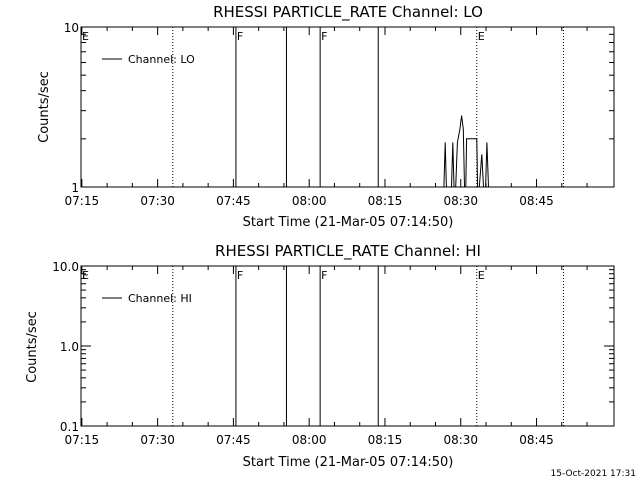 The height and width of the screenshot is (480, 640). I want to click on panel-hi-x-axis-label: Start Time (21-Mar-05 07:14:50), so click(348, 462).